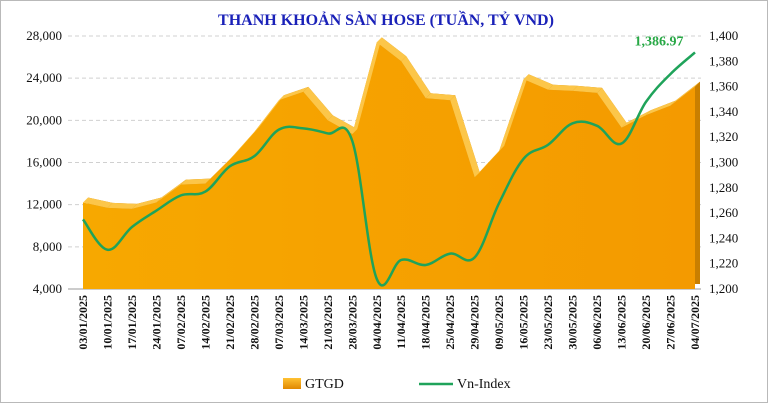 This screenshot has height=405, width=770. I want to click on x-tick-label: 07/02/2025, so click(181, 322).